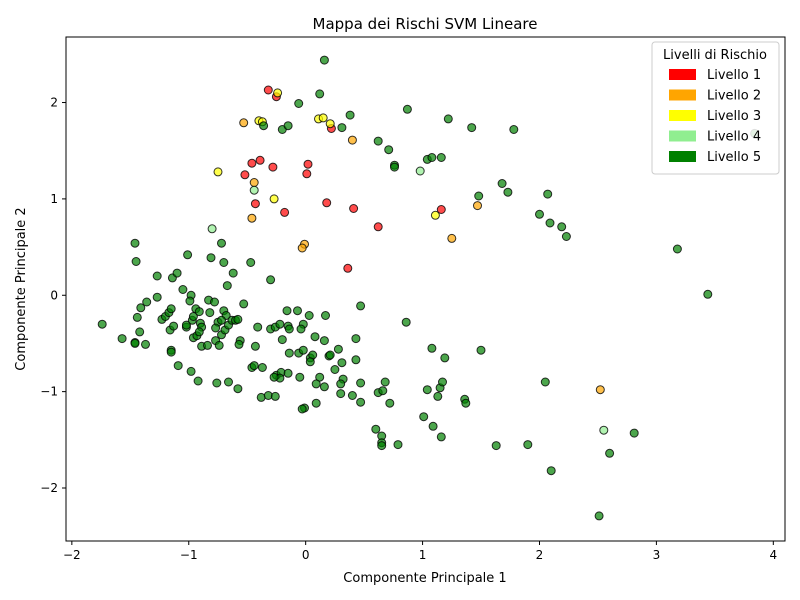 Image resolution: width=800 pixels, height=600 pixels. I want to click on legend-title: Livelli di Rischio, so click(715, 55).